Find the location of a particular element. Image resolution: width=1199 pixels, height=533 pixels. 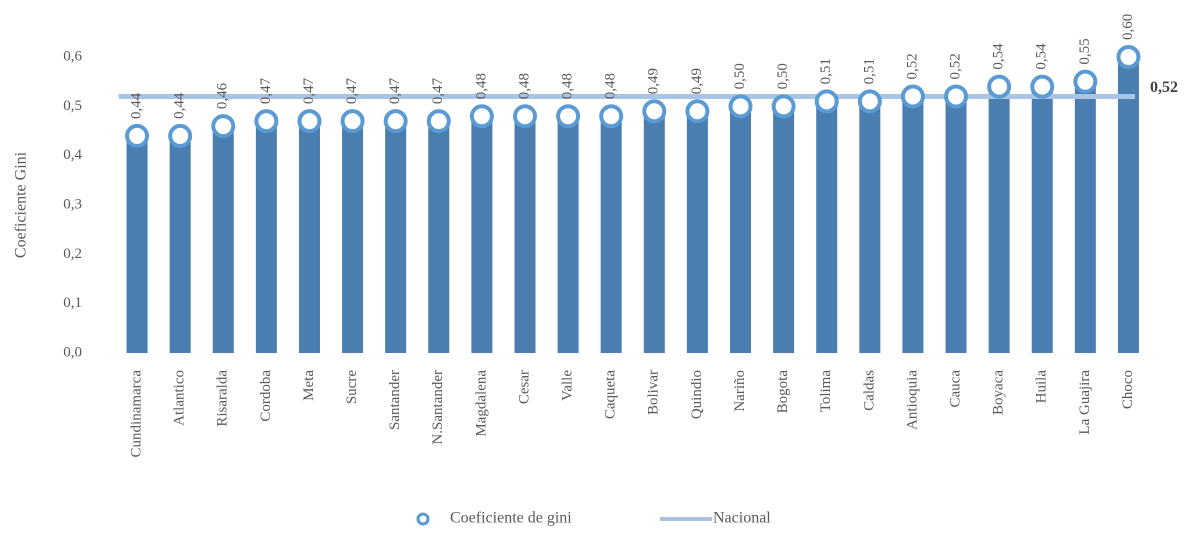

reference-label: 0,52 is located at coordinates (1164, 87).